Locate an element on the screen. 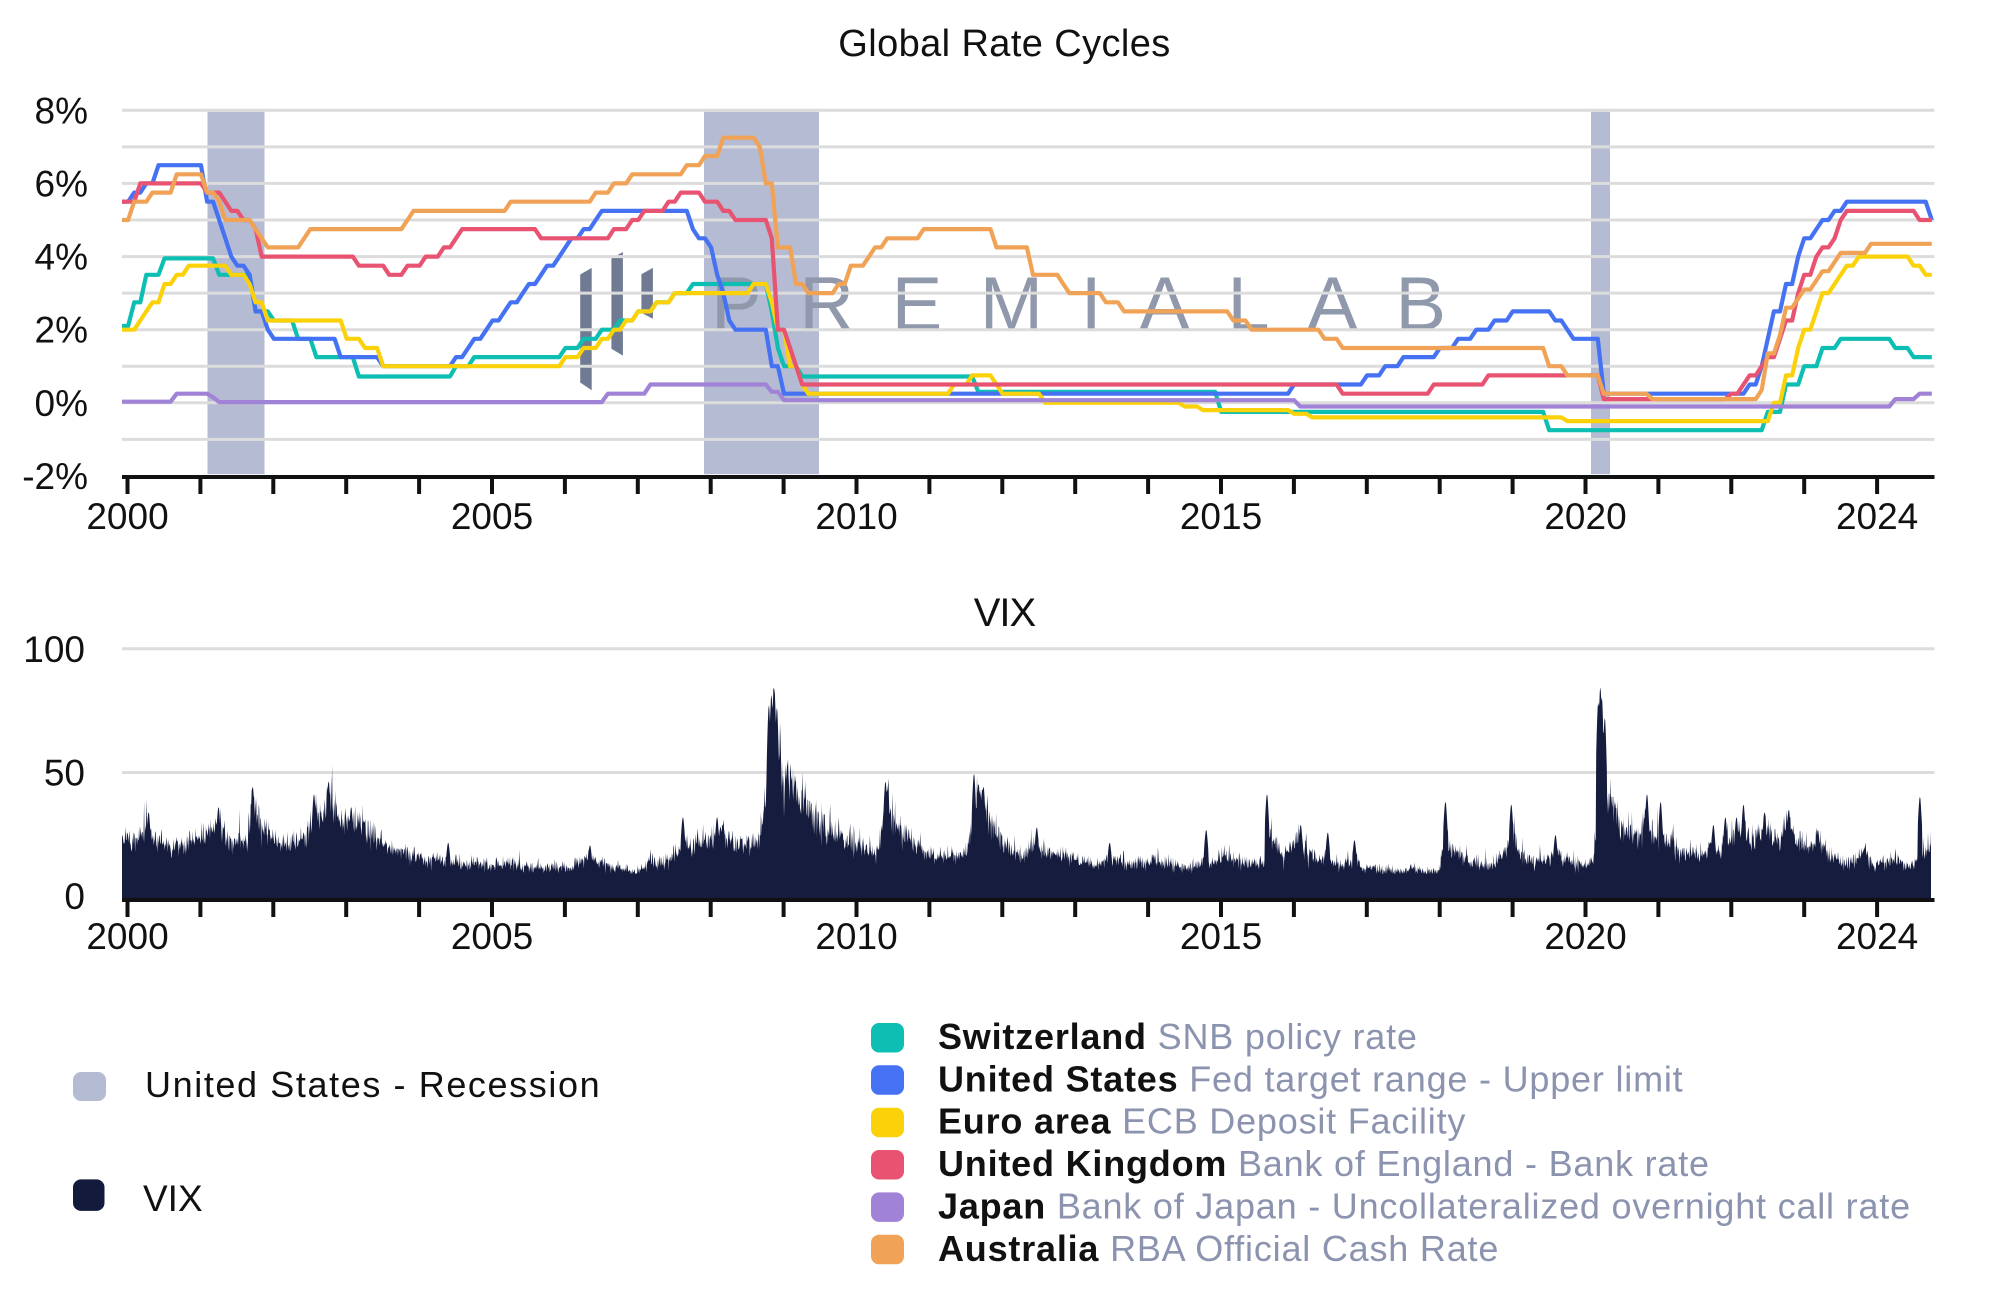  svg-text: 8% is located at coordinates (61, 110).